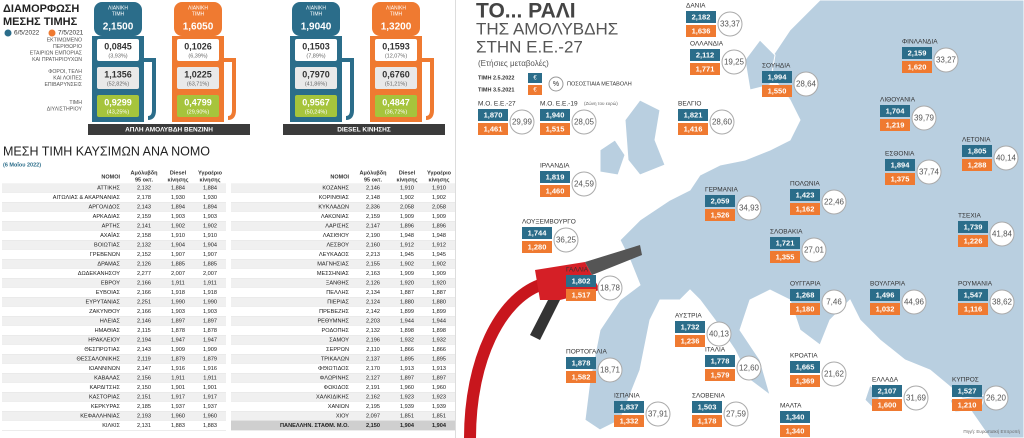 Image resolution: width=1024 pixels, height=438 pixels. Describe the element at coordinates (210, 180) in the screenshot. I see `table-header: κίνησης` at that location.